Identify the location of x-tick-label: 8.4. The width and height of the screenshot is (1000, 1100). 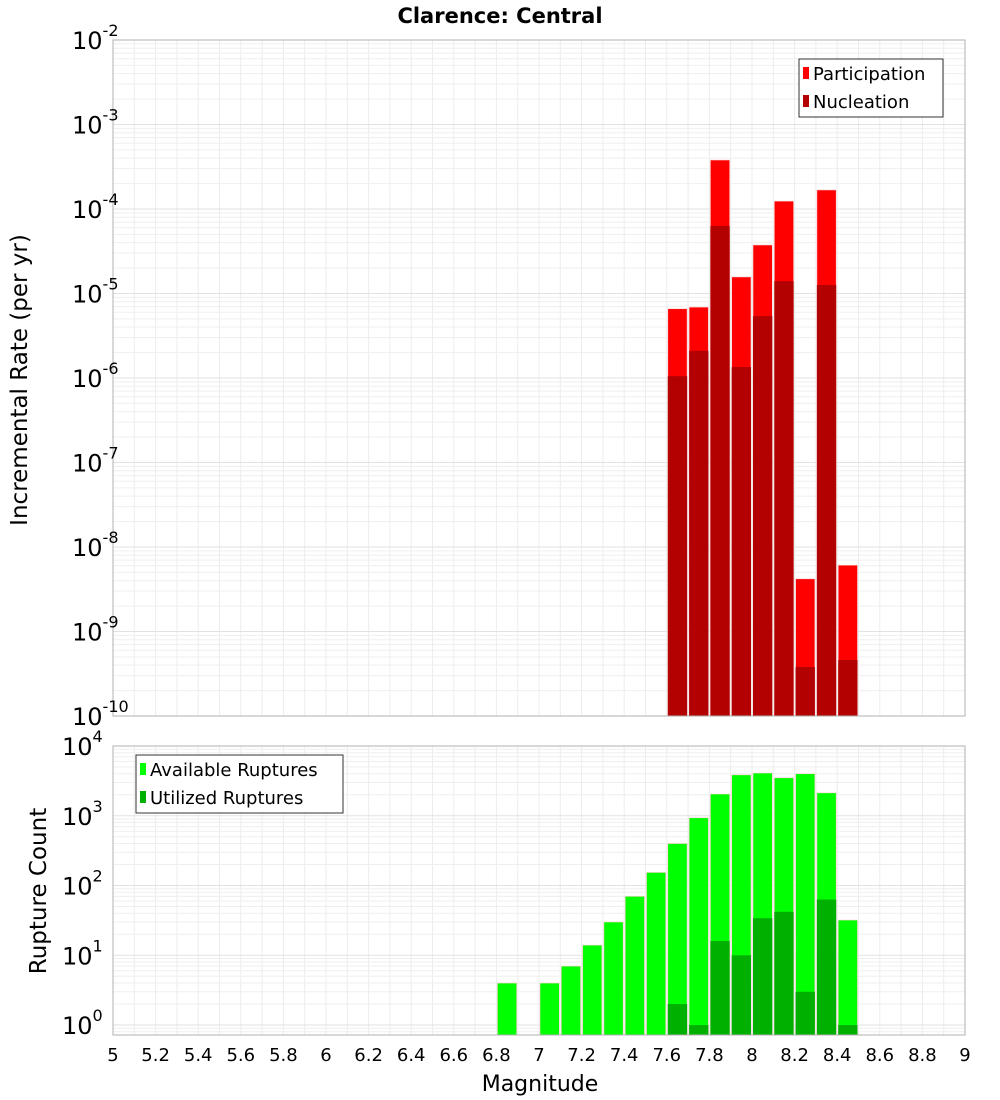
(837, 1055).